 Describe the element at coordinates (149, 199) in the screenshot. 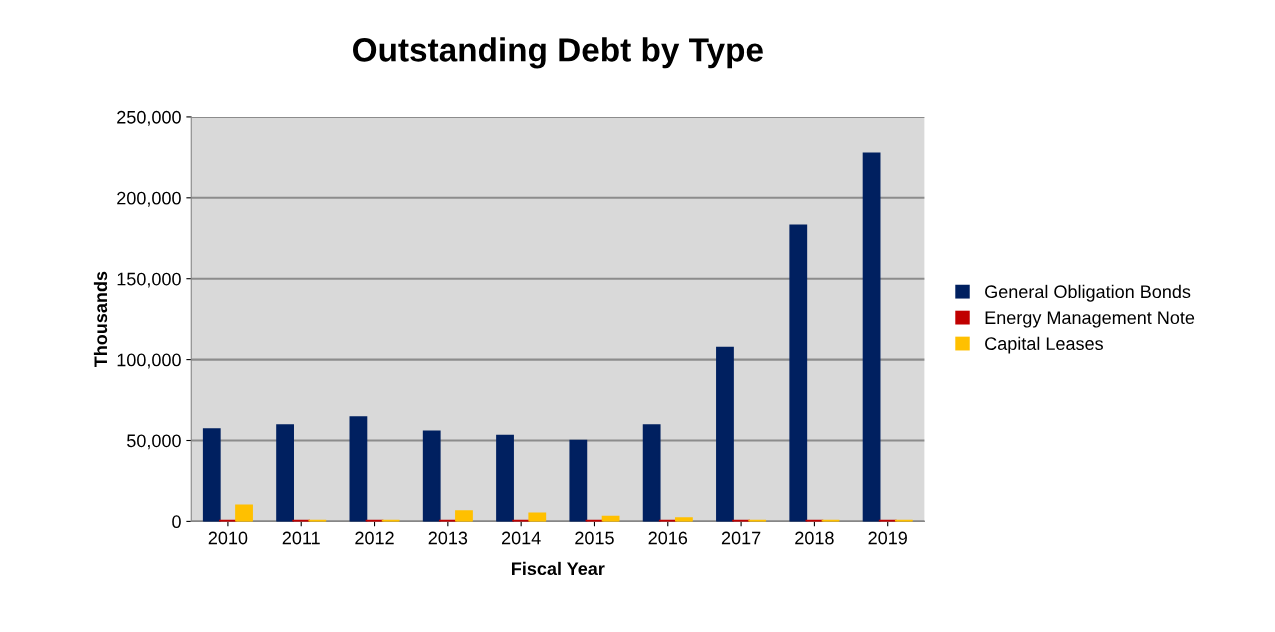

I see `y-tick-label: 200,000` at that location.